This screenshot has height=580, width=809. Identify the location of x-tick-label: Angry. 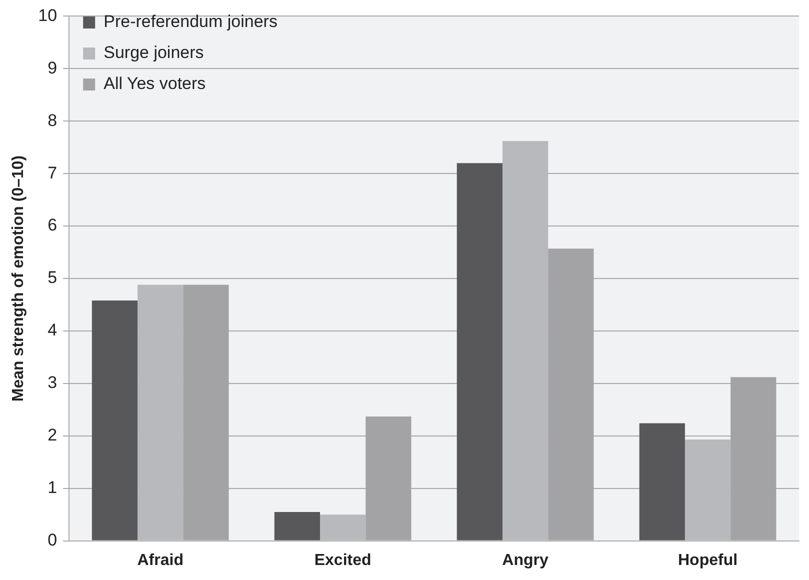
(525, 560).